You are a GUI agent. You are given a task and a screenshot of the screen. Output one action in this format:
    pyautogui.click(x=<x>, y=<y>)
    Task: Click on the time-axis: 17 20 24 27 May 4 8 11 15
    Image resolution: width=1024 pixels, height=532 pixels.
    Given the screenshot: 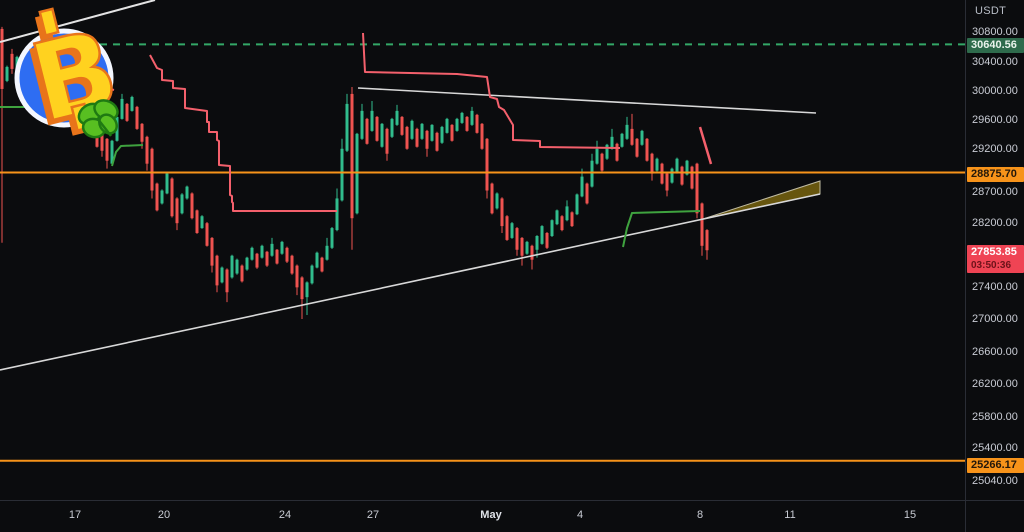 What is the action you would take?
    pyautogui.click(x=512, y=516)
    